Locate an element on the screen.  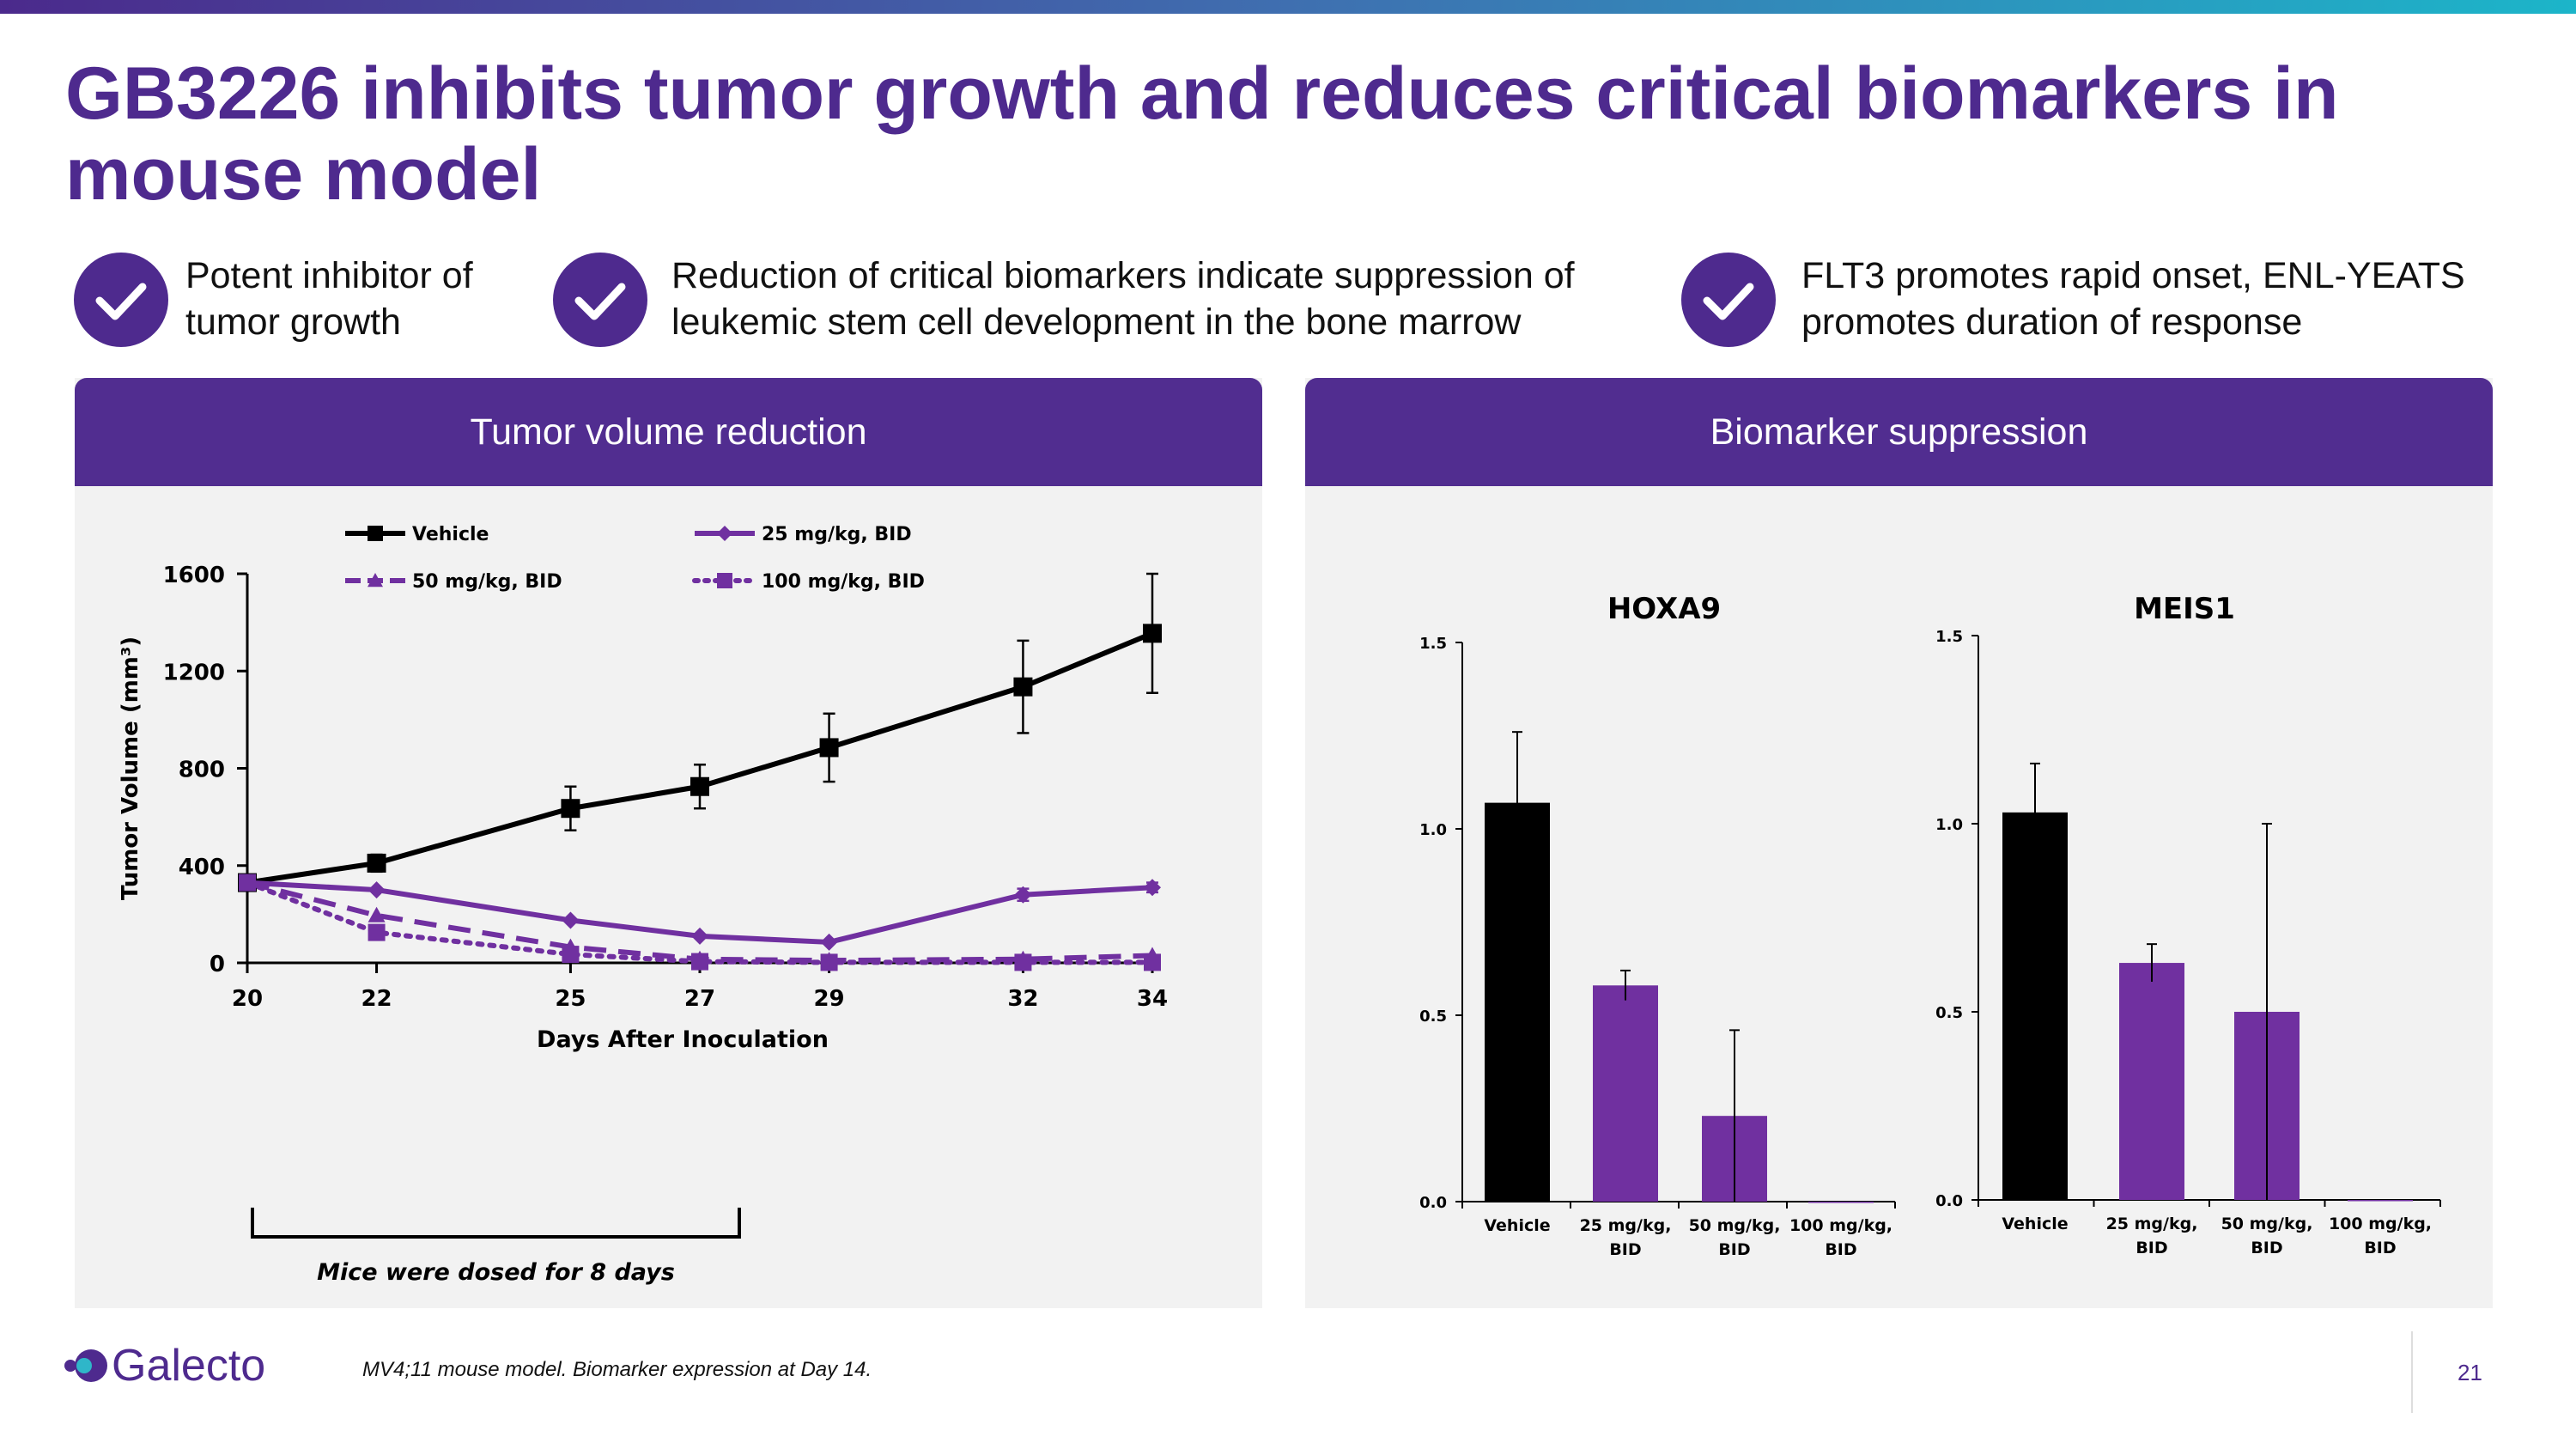
galecto-logo-icon is located at coordinates (85, 1365).